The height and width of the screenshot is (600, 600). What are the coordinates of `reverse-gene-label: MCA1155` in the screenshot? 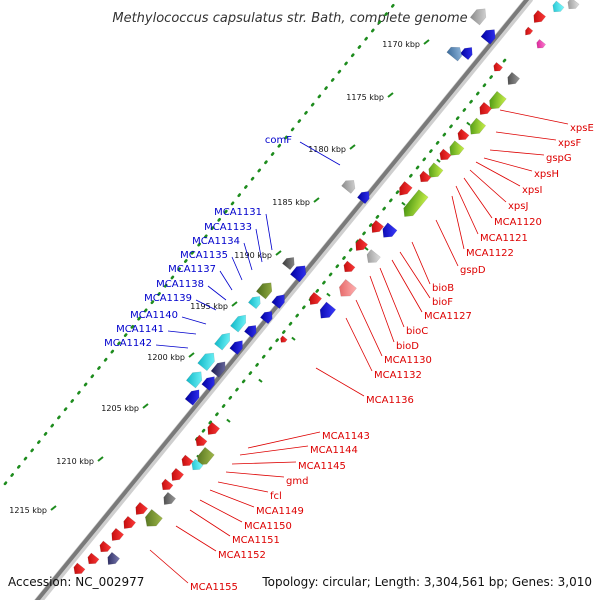 It's located at (214, 587).